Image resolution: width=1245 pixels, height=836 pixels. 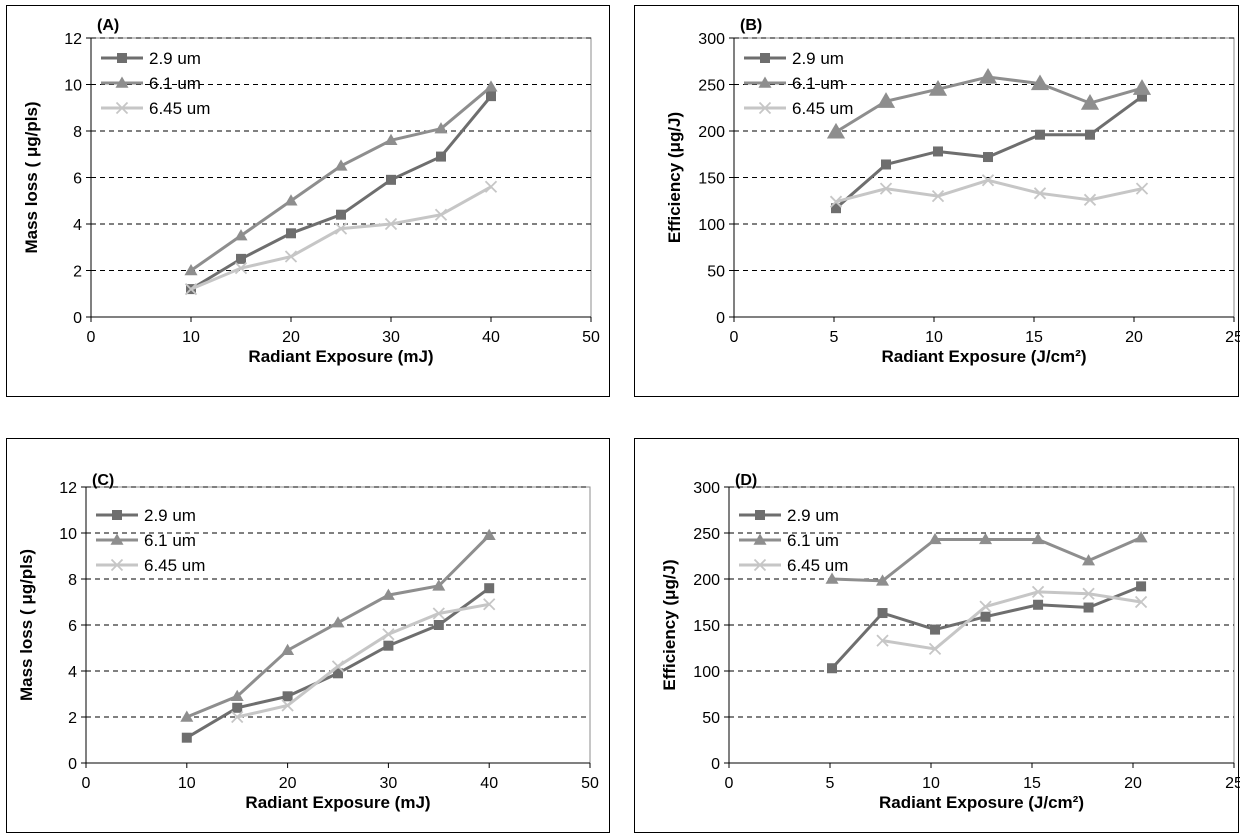 What do you see at coordinates (108, 25) in the screenshot?
I see `panel-title: (A)` at bounding box center [108, 25].